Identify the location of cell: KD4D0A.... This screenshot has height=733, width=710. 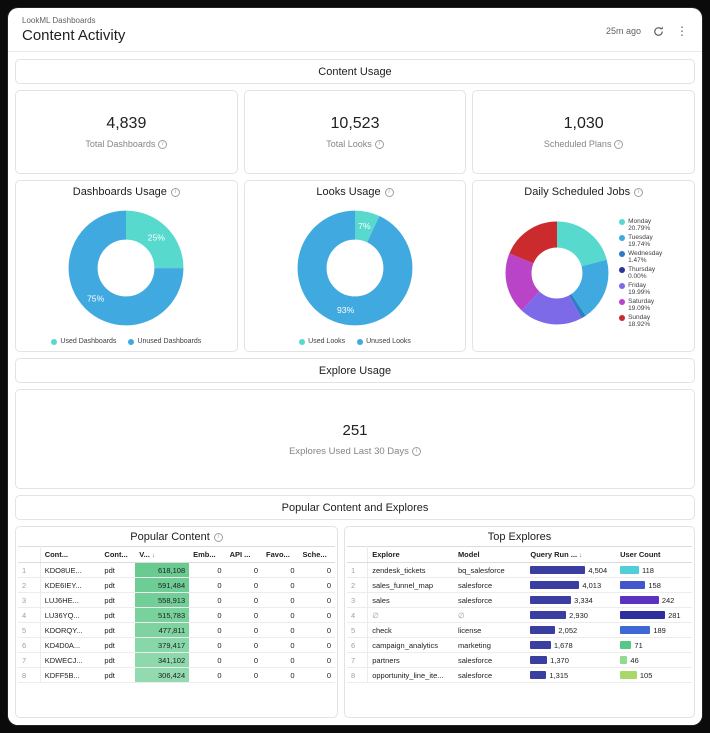
(70, 645).